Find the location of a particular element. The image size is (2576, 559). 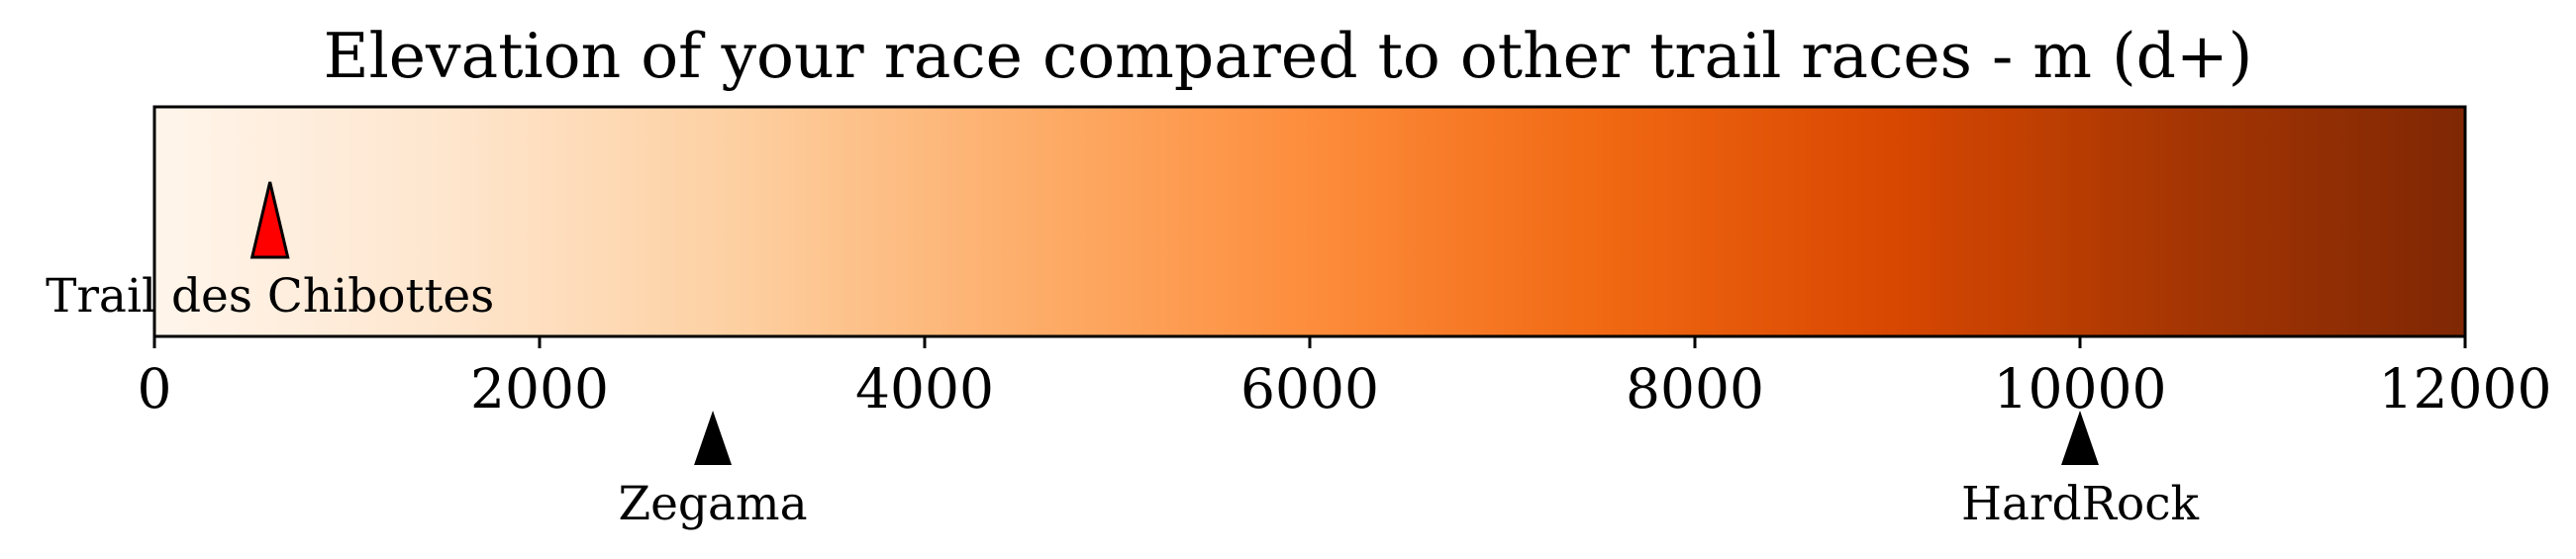

reference-race-label: HardRock is located at coordinates (2080, 504).